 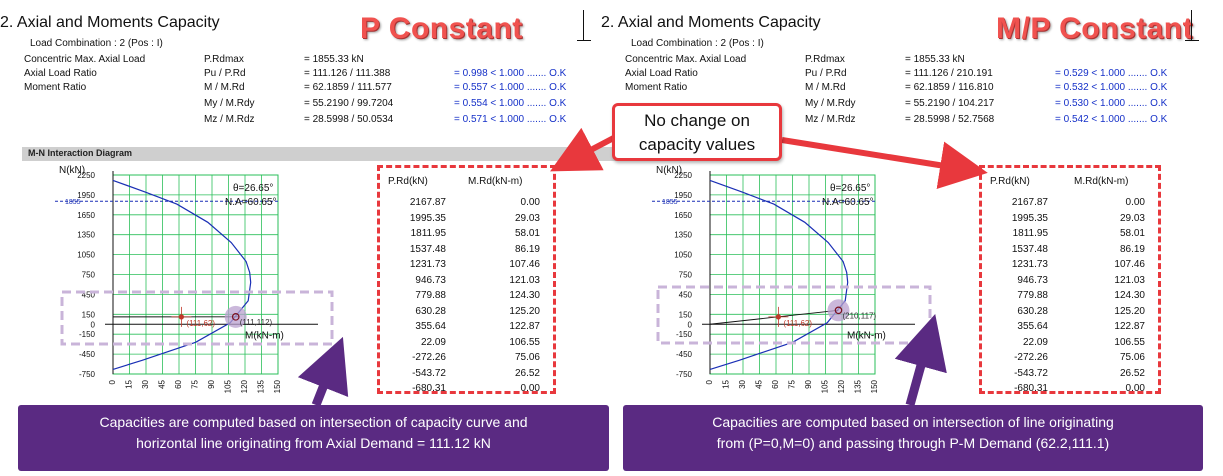 I want to click on table-cell-p: 946.73, so click(x=1032, y=280).